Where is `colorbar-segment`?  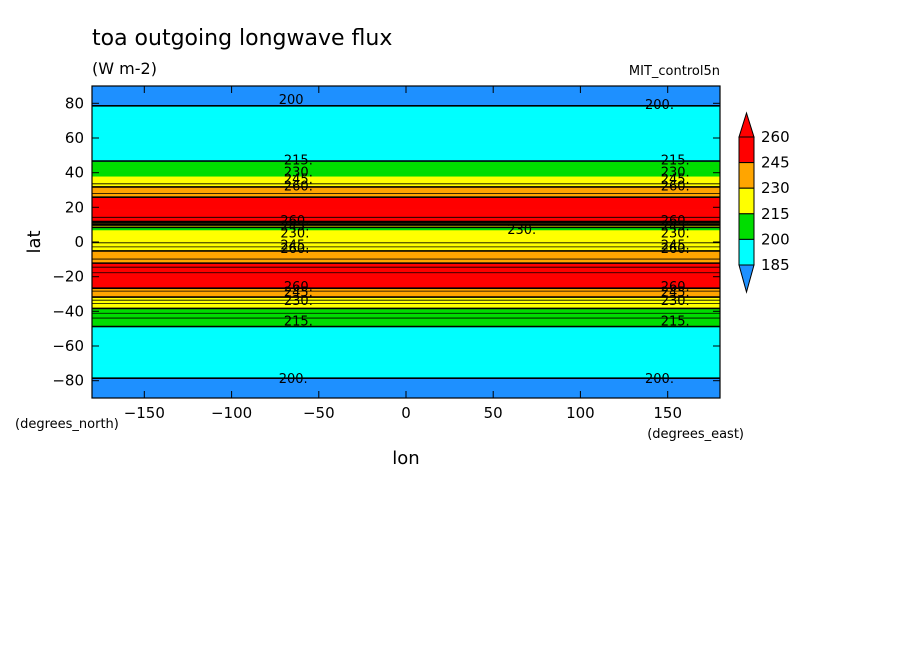
colorbar-segment is located at coordinates (746, 150).